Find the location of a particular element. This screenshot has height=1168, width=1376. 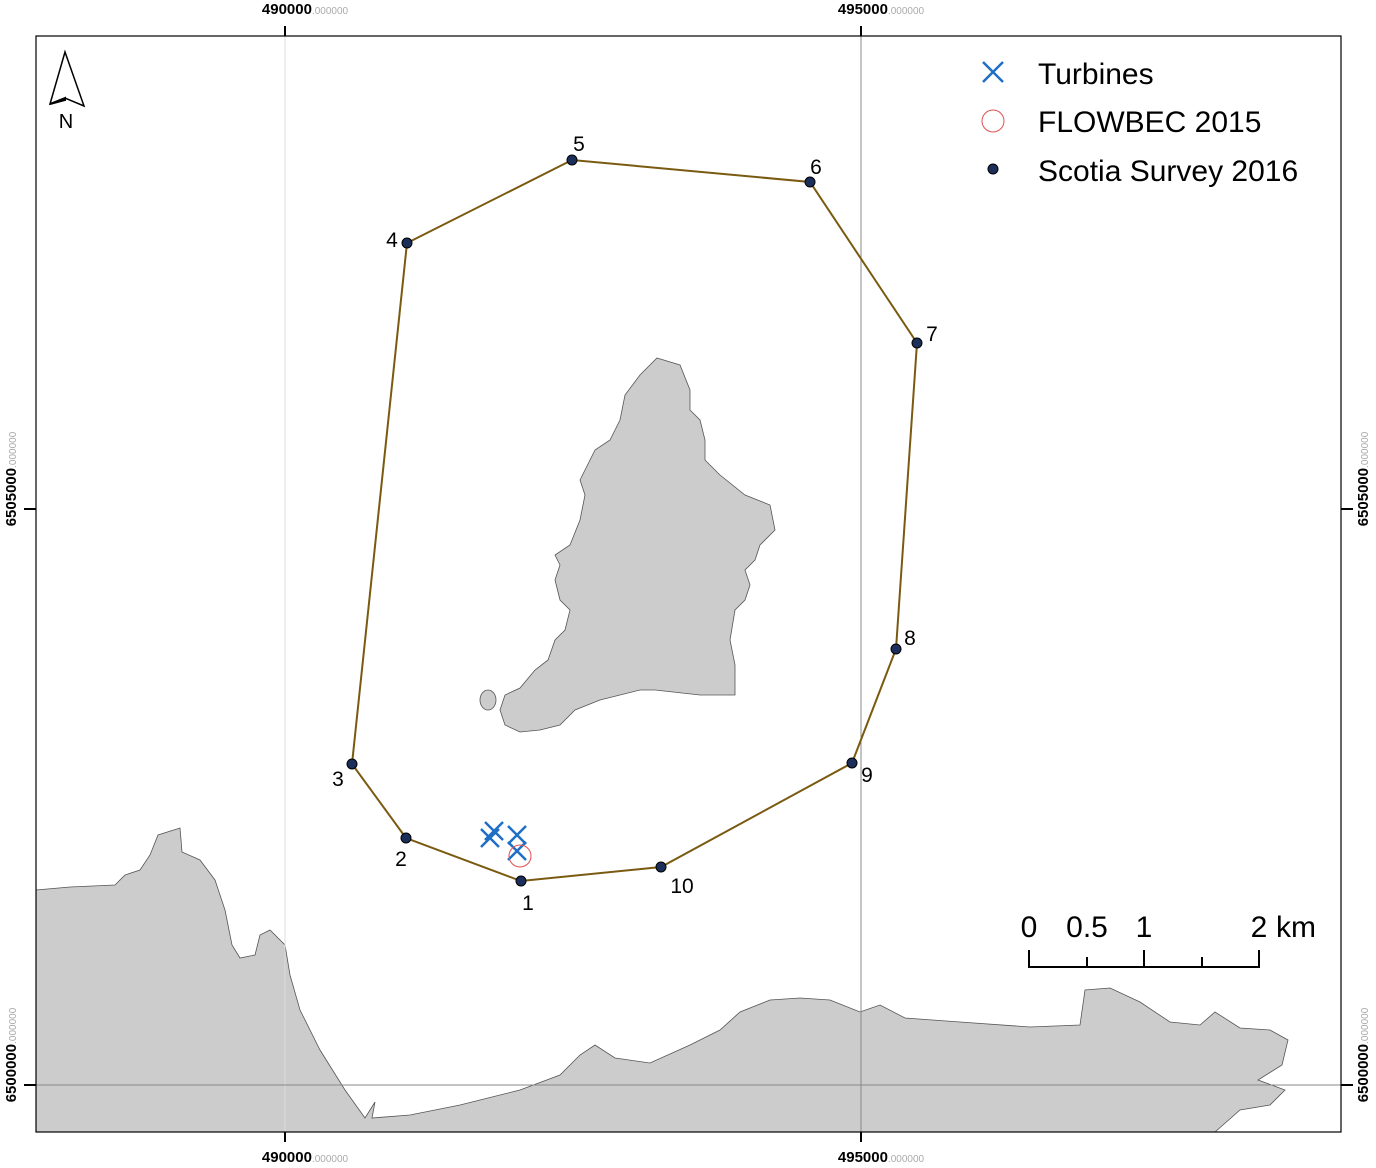

flowbec-site is located at coordinates (520, 856).